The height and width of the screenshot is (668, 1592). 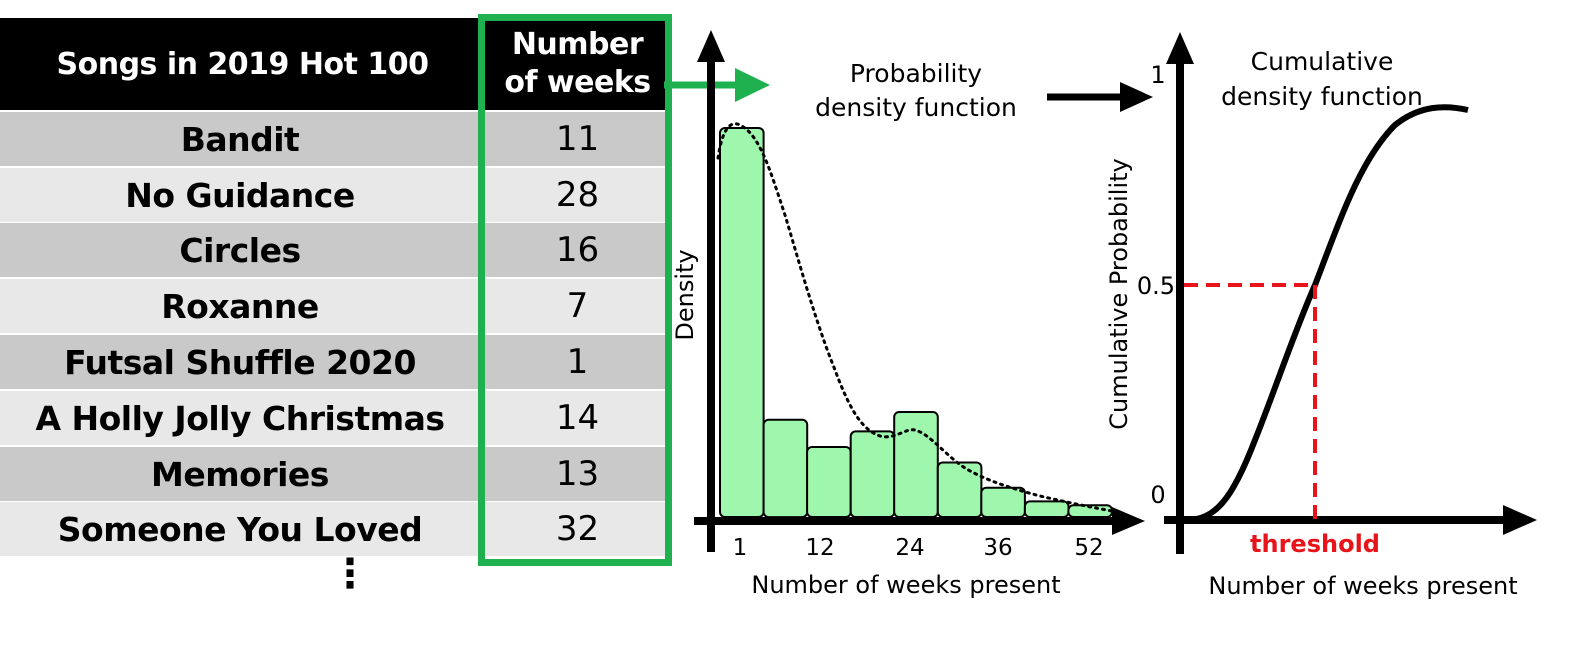 I want to click on density-curve, so click(x=915, y=317).